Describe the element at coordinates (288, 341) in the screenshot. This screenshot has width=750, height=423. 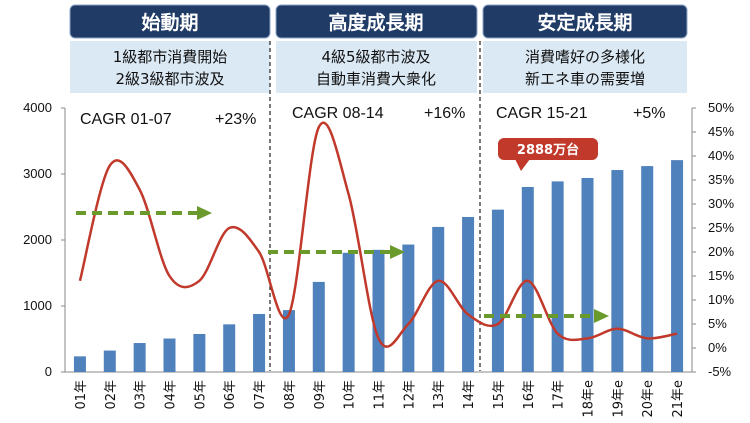
I see `bar-08年` at that location.